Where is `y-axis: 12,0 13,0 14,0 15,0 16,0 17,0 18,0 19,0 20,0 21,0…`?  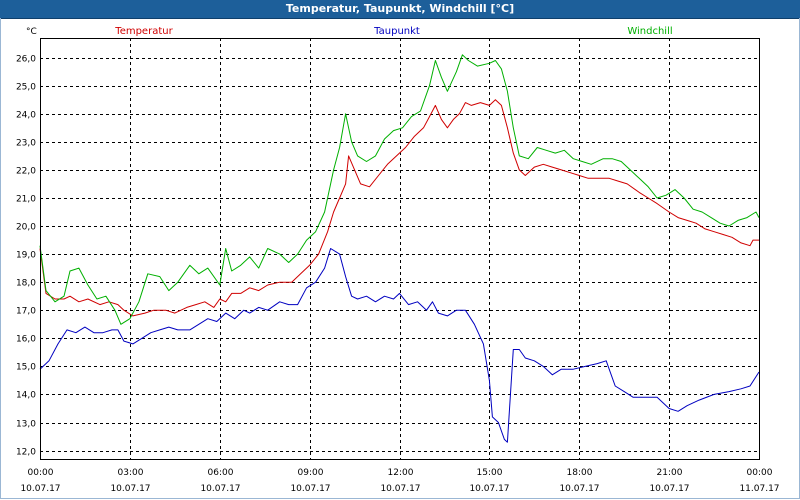 y-axis: 12,0 13,0 14,0 15,0 16,0 17,0 18,0 19,0 20,0 21,0… is located at coordinates (26, 256).